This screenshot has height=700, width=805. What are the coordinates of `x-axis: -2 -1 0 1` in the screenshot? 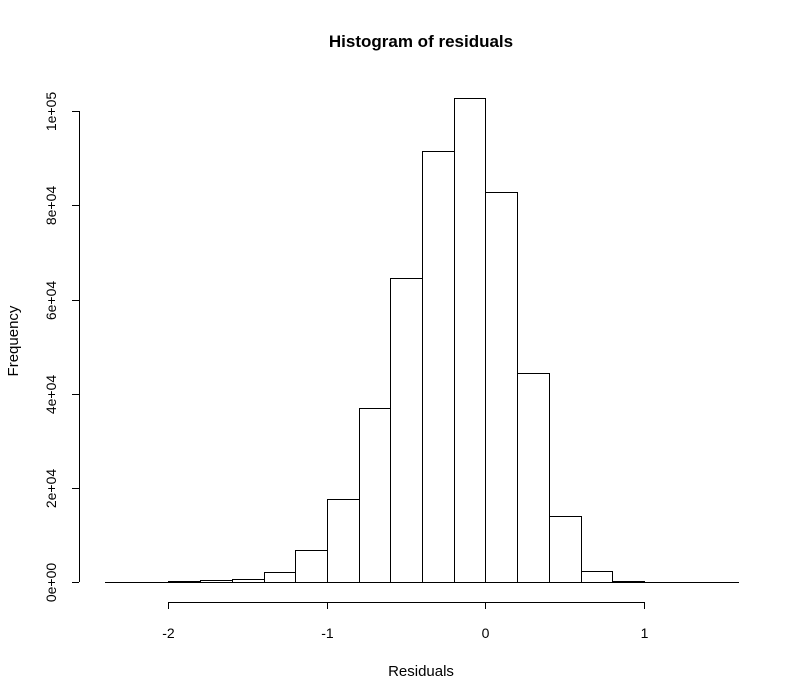 It's located at (405, 621).